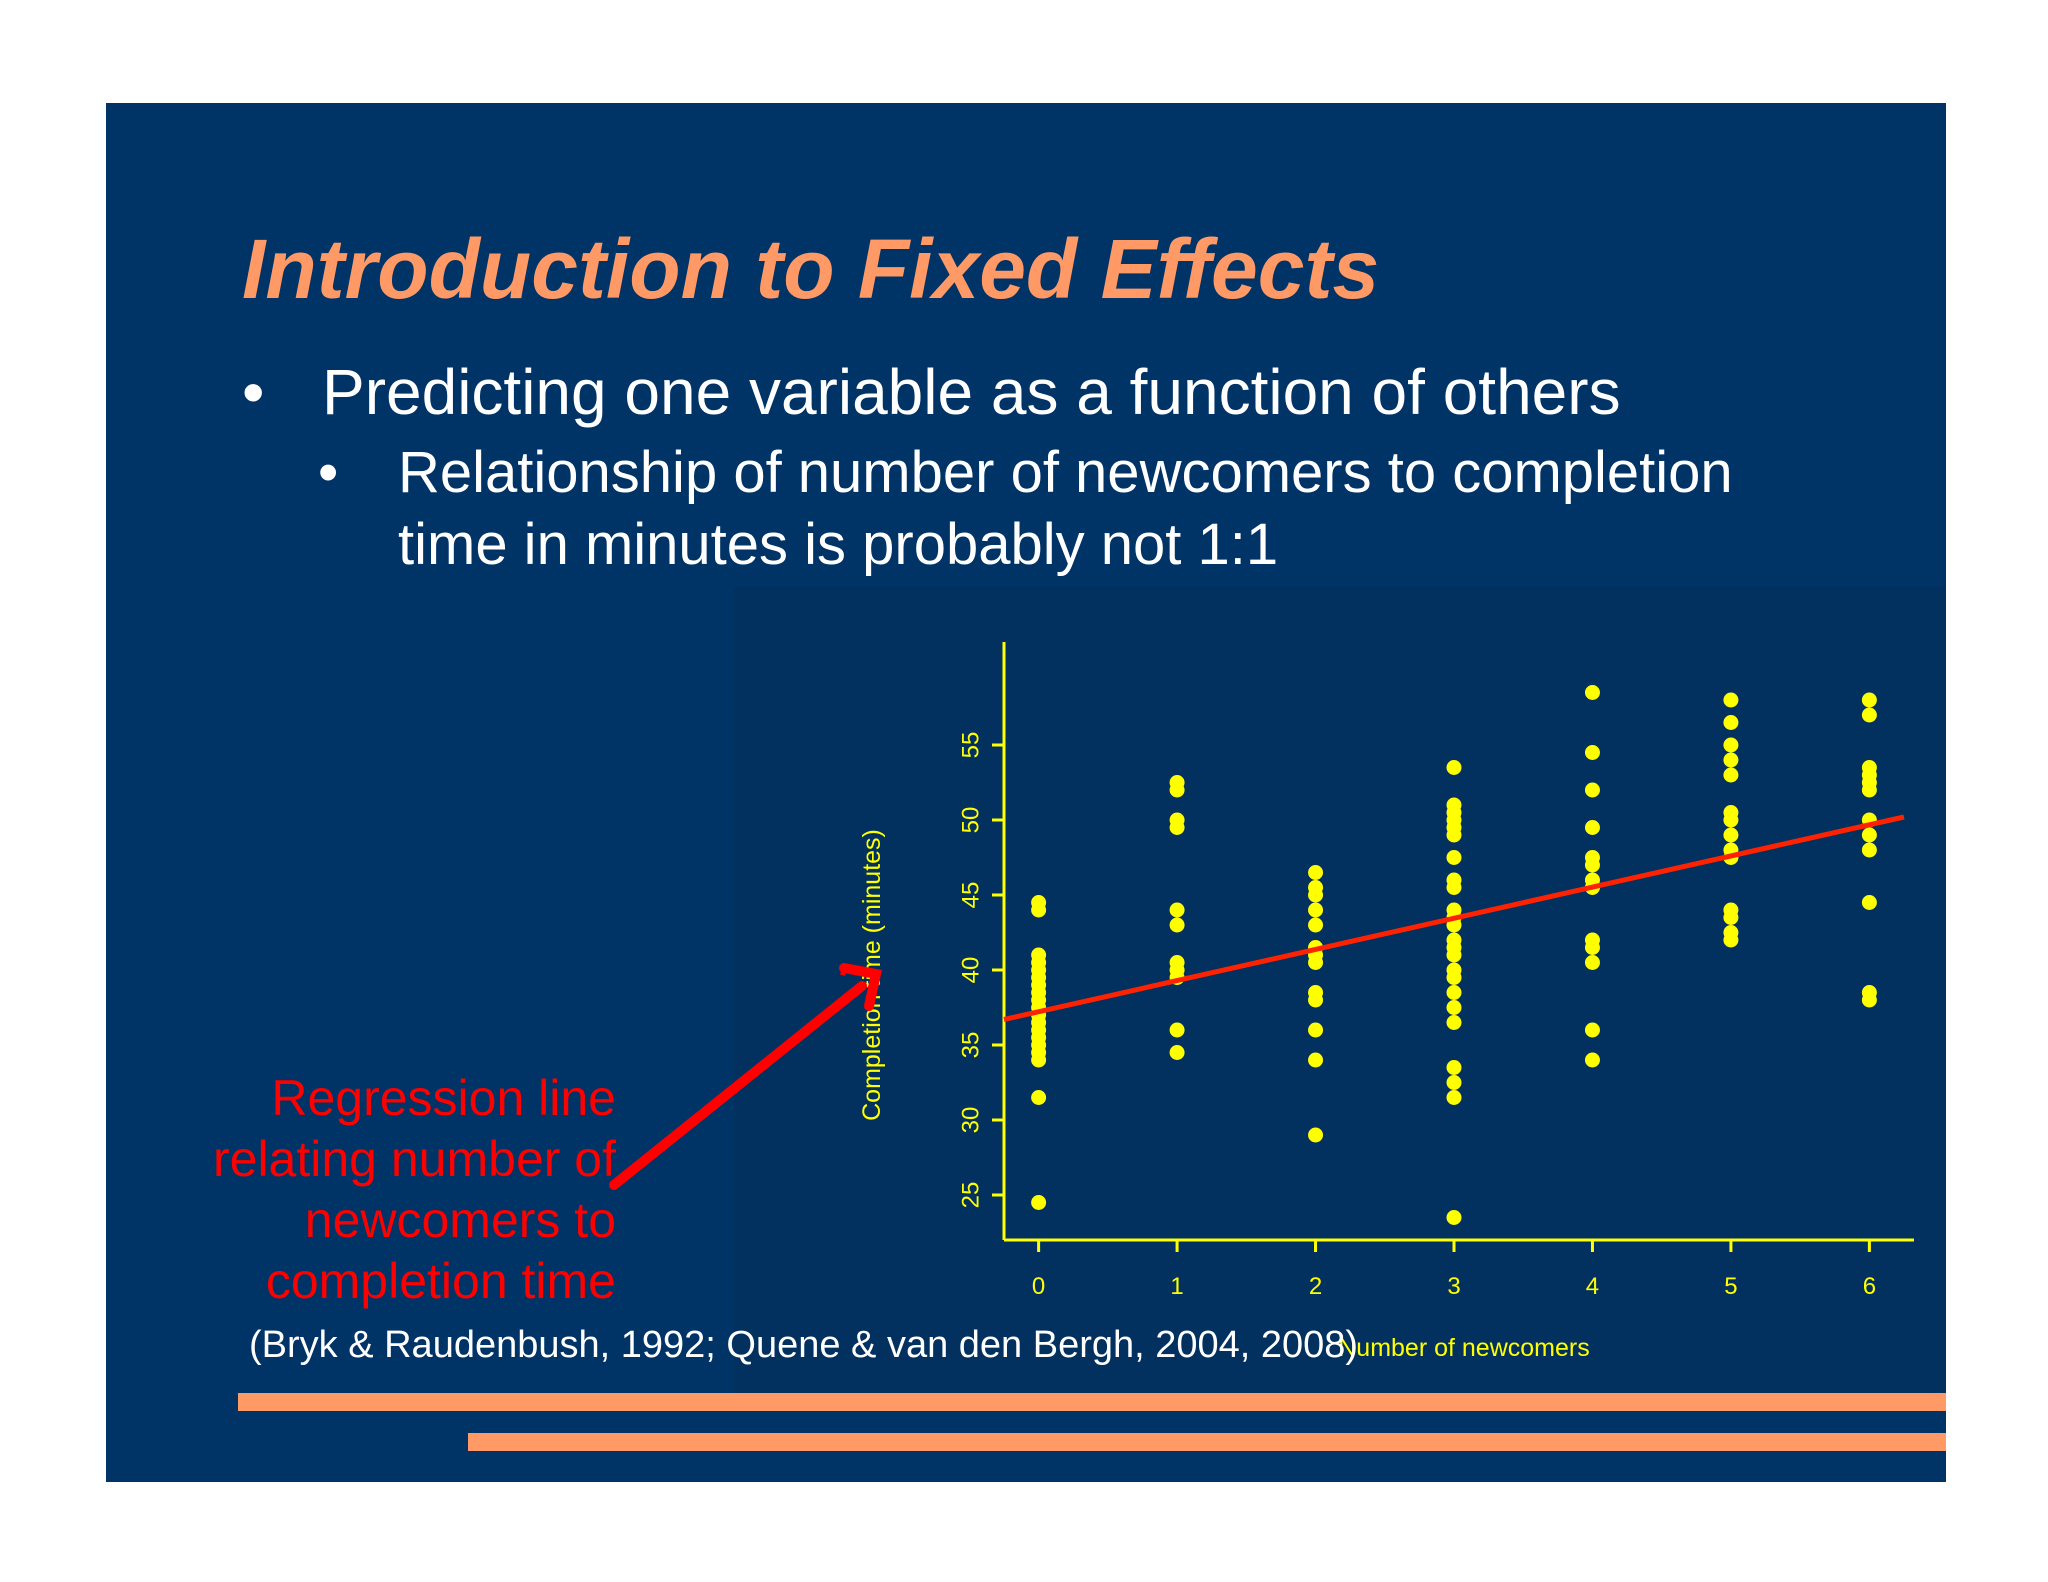  I want to click on decorative-rule-bottom, so click(1207, 1442).